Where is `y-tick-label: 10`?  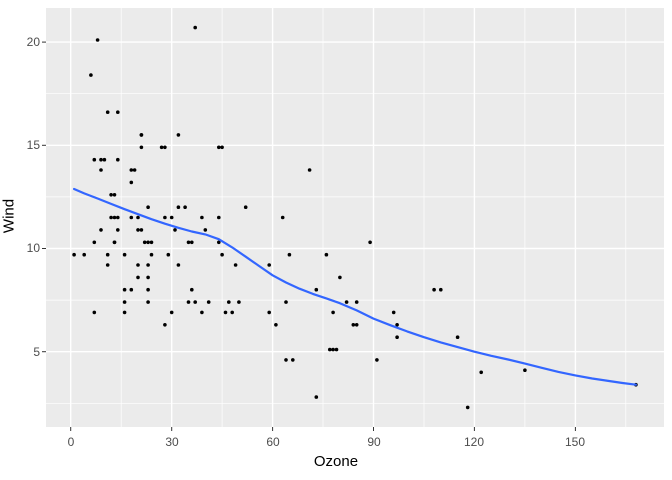
y-tick-label: 10 is located at coordinates (33, 248).